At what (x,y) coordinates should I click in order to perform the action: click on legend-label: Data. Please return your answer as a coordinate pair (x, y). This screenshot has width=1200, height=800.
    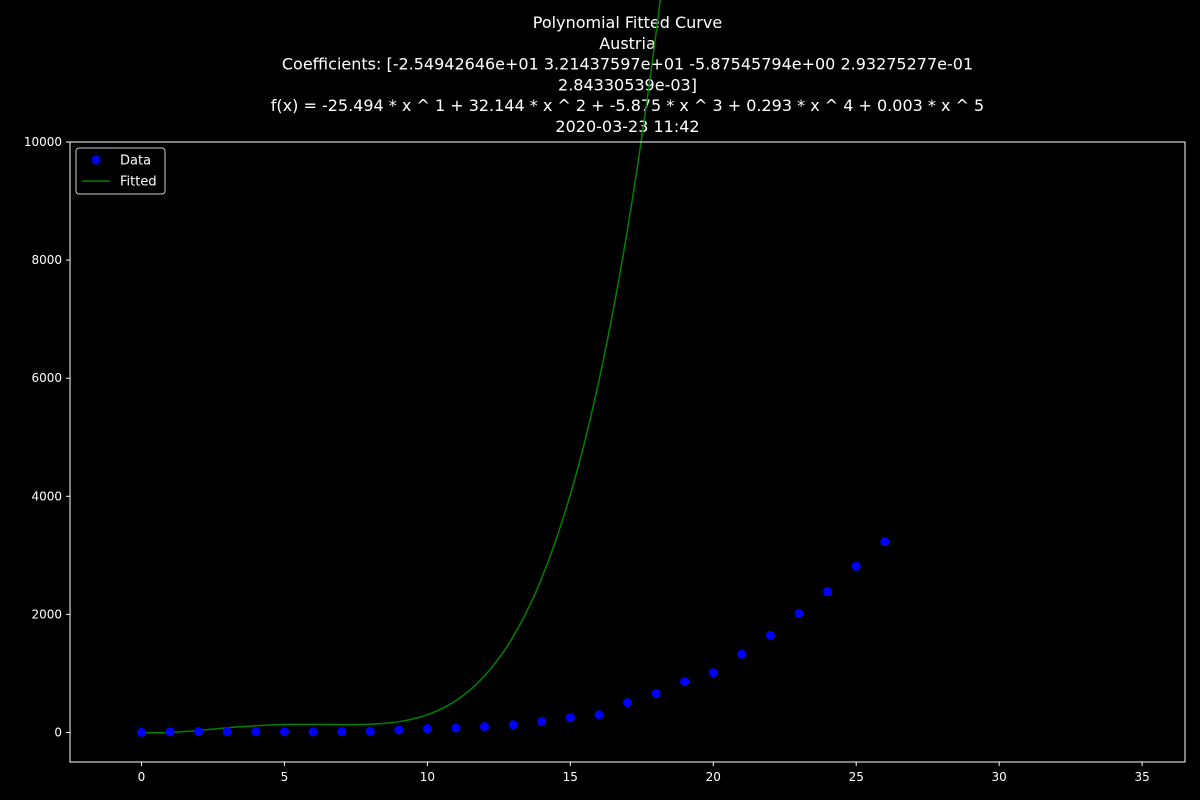
    Looking at the image, I should click on (135, 161).